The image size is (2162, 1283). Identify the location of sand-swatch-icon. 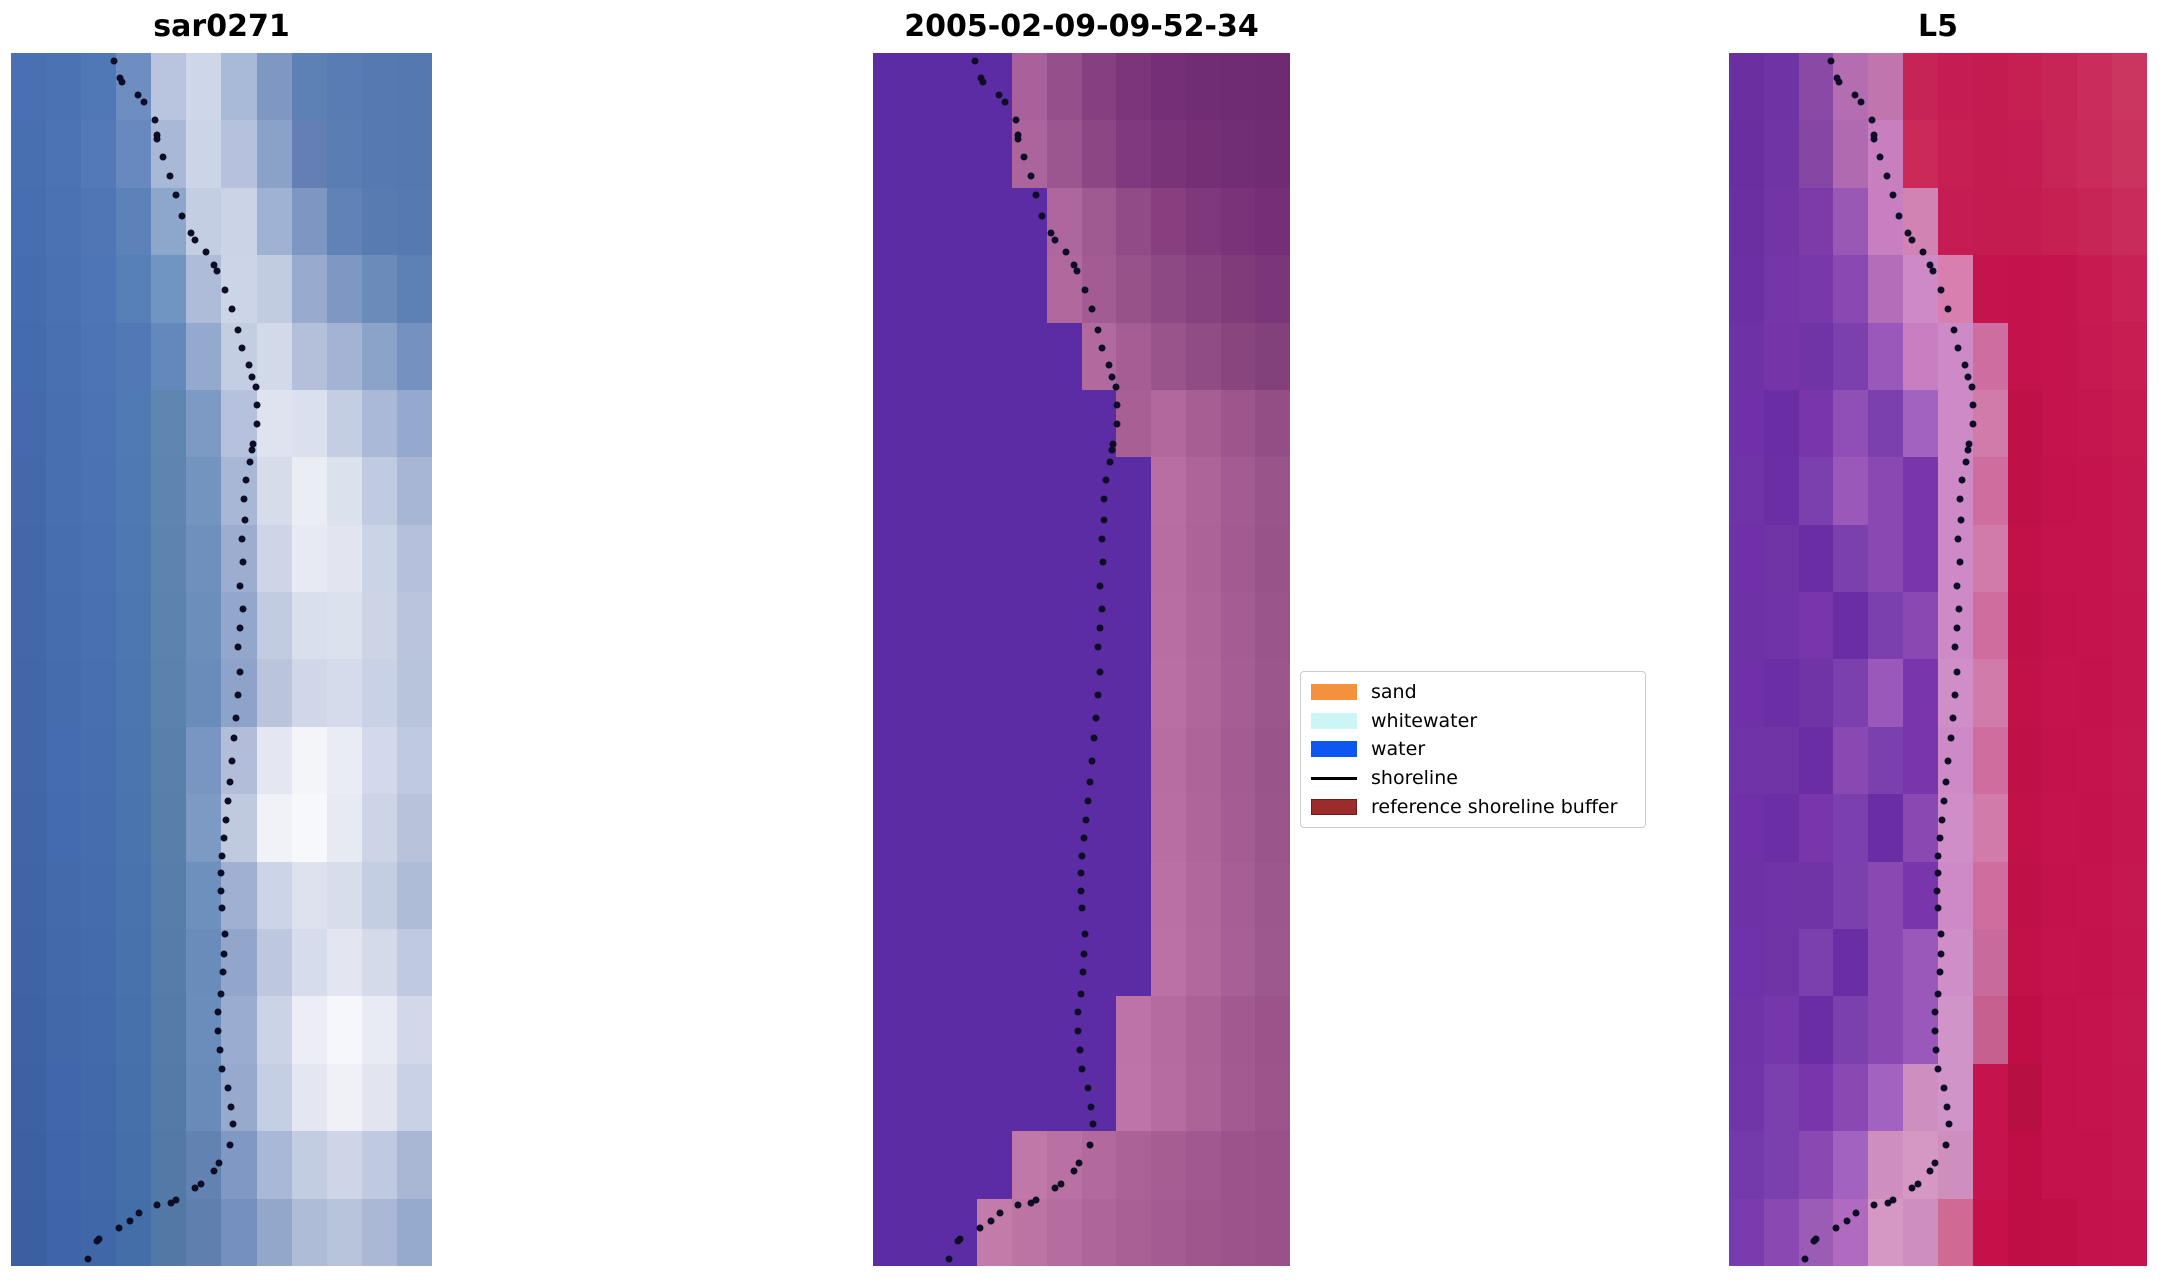
(1334, 692).